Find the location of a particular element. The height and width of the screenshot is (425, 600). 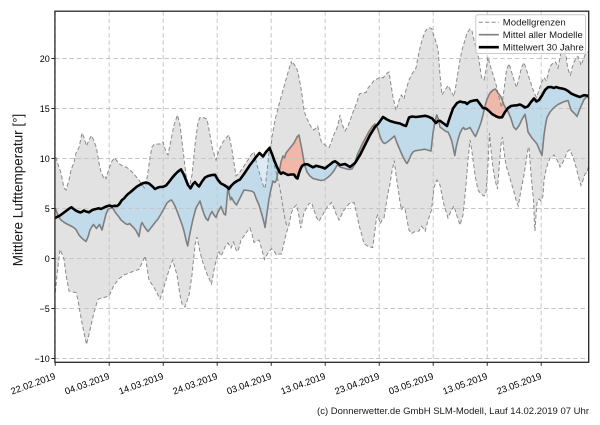

svg-text: −10 is located at coordinates (42, 359).